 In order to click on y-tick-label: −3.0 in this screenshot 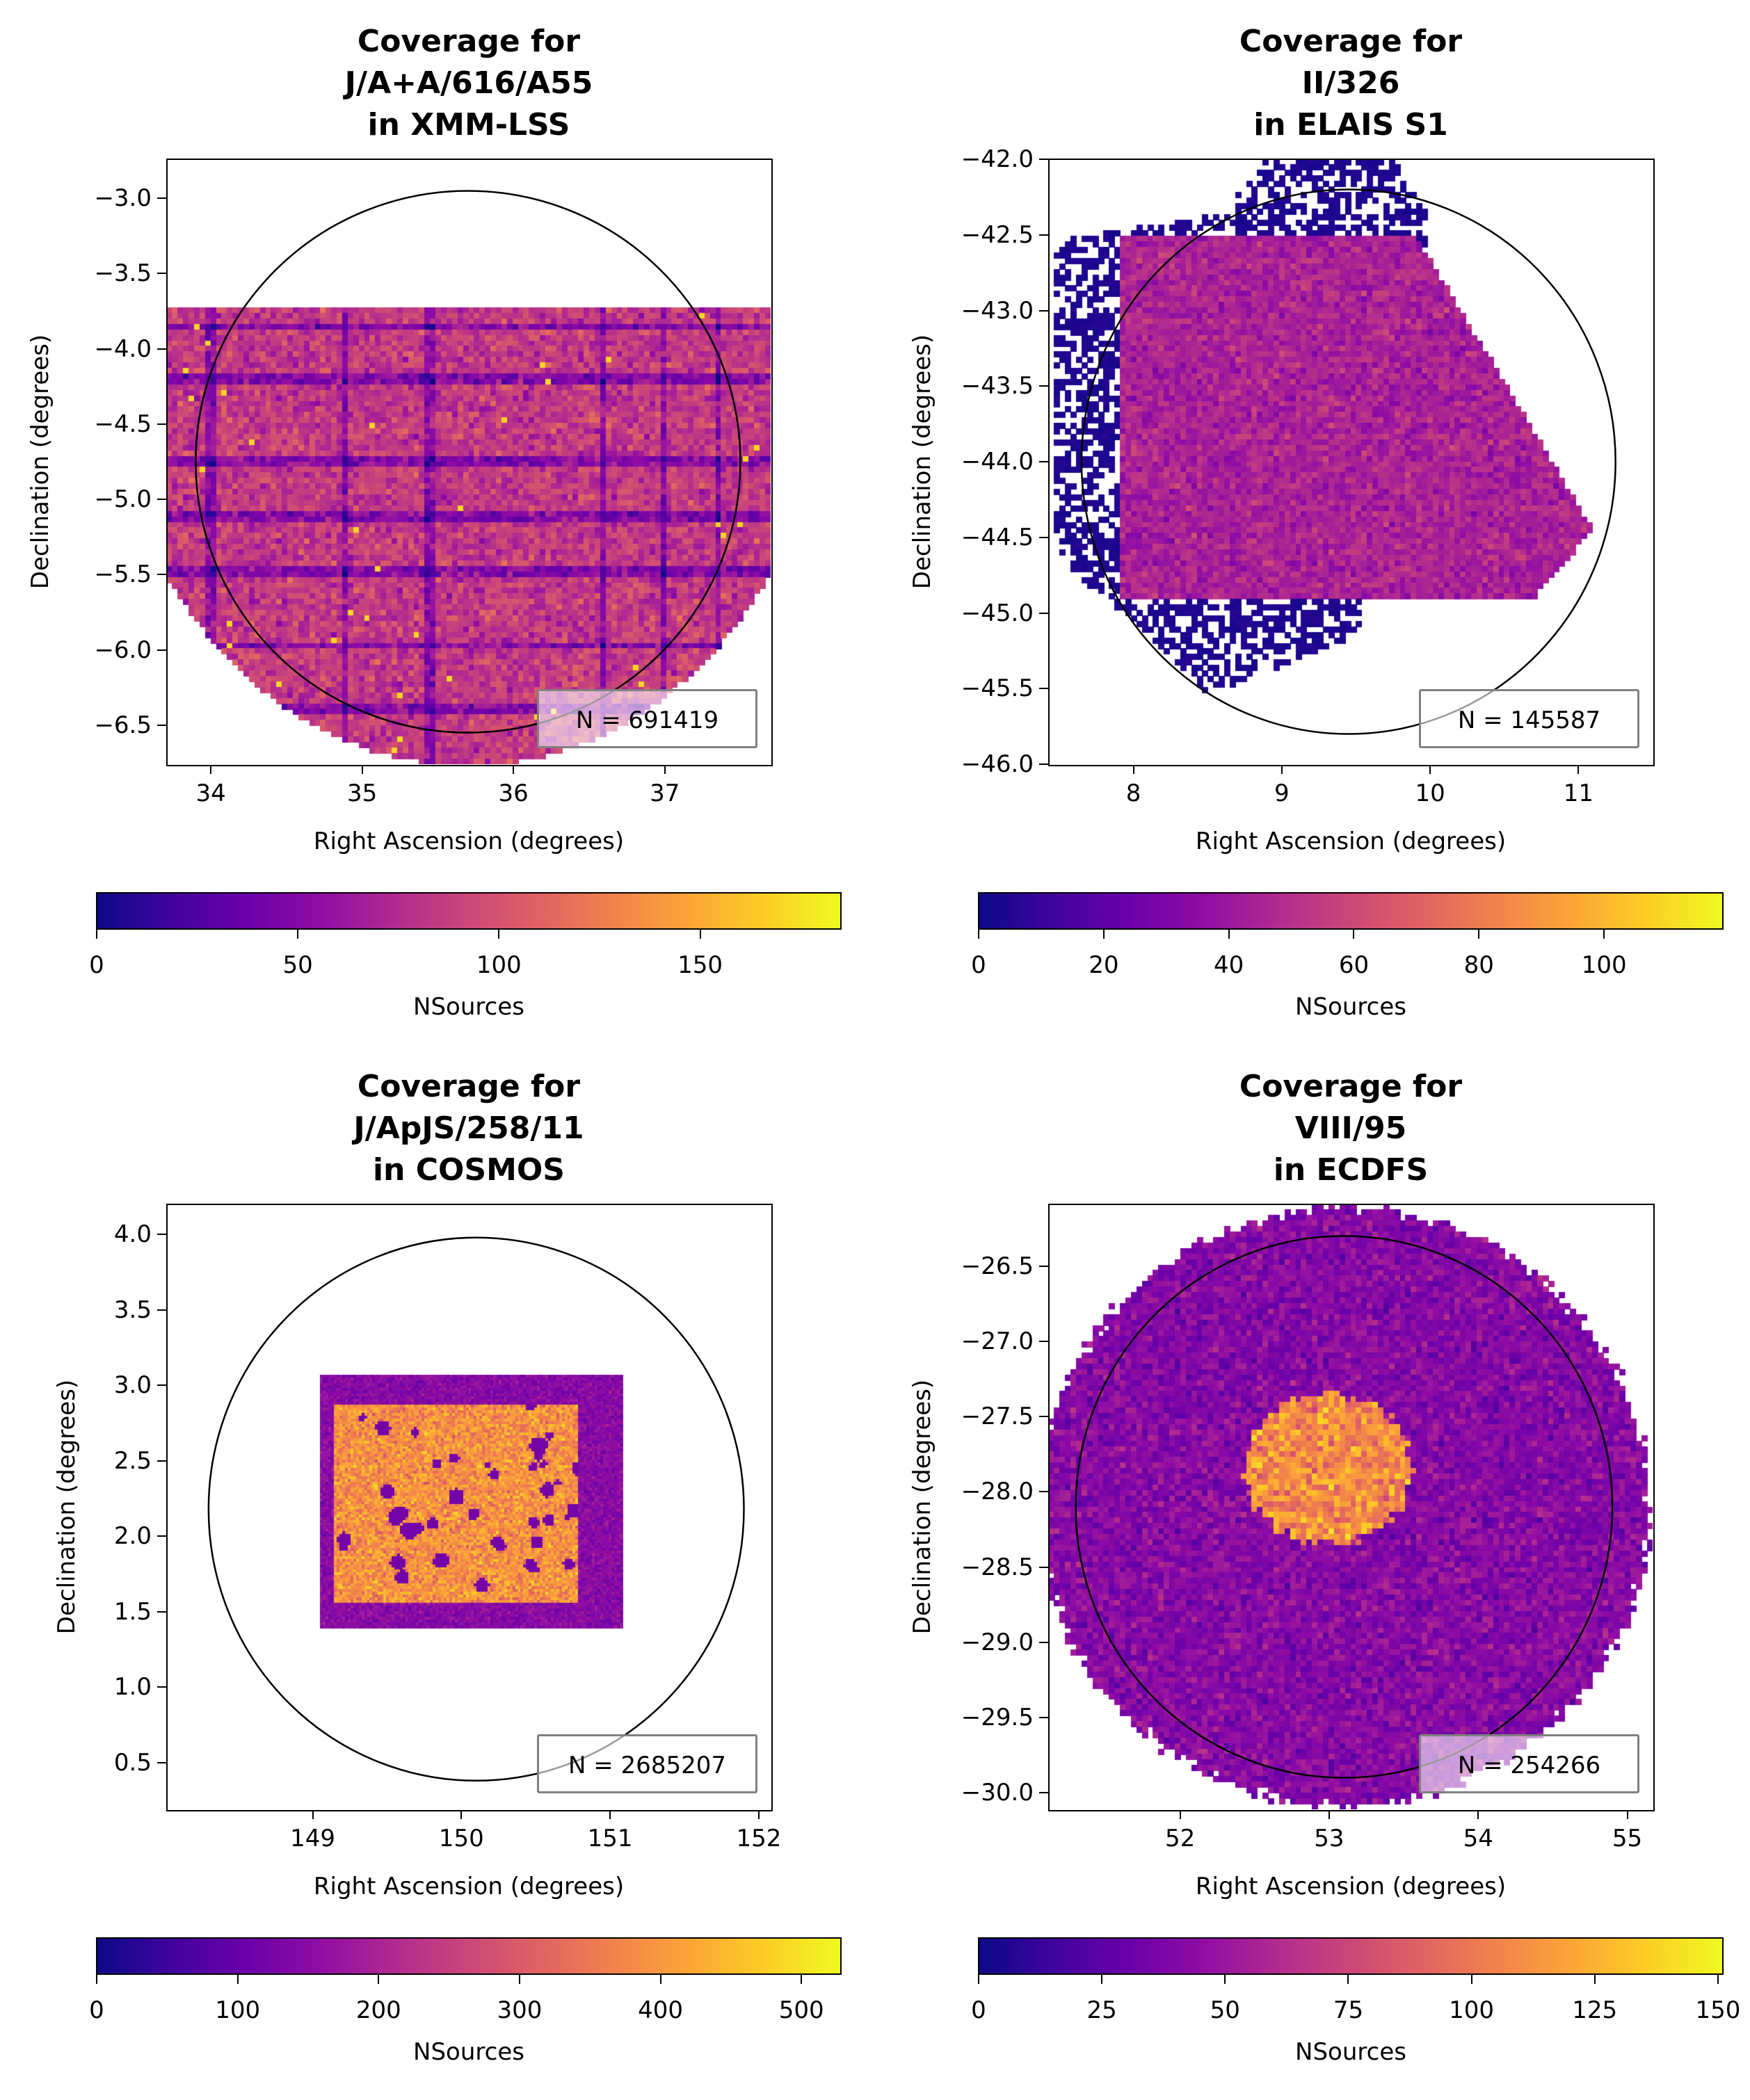, I will do `click(123, 198)`.